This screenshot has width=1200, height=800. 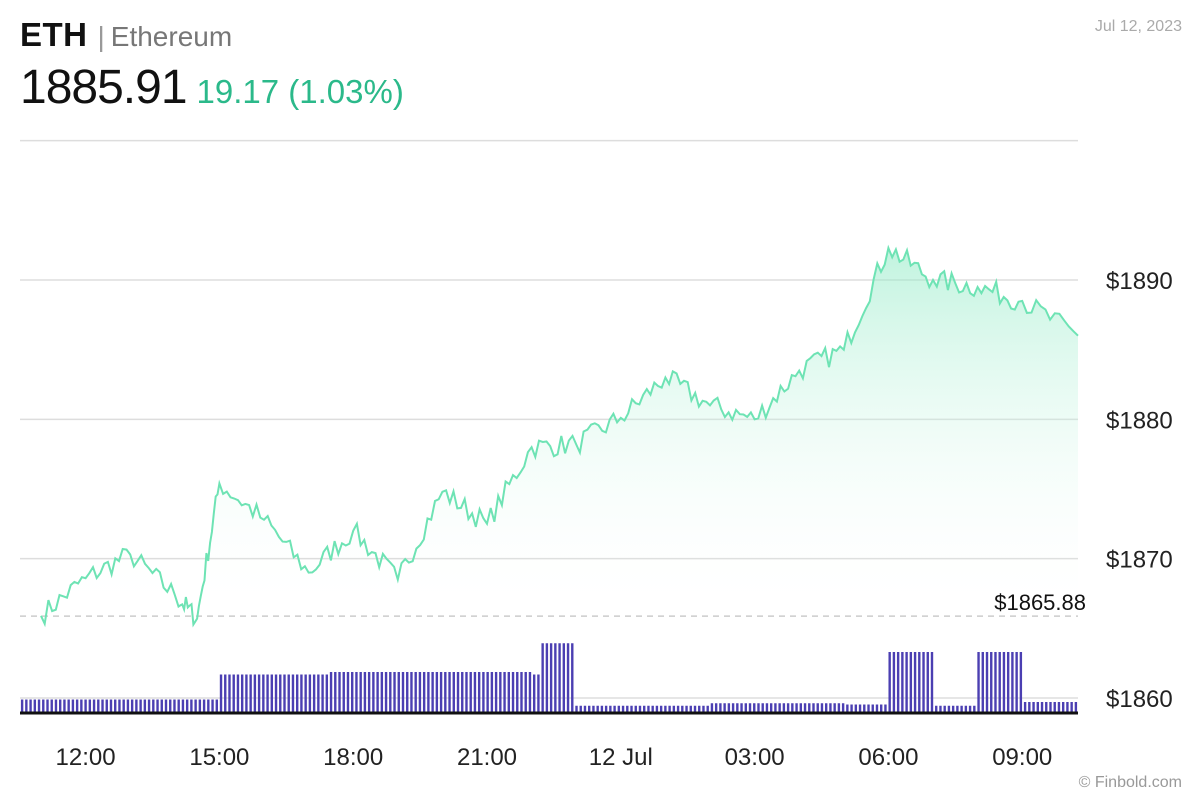 I want to click on title-row: ETH | Ethereum, so click(x=212, y=35).